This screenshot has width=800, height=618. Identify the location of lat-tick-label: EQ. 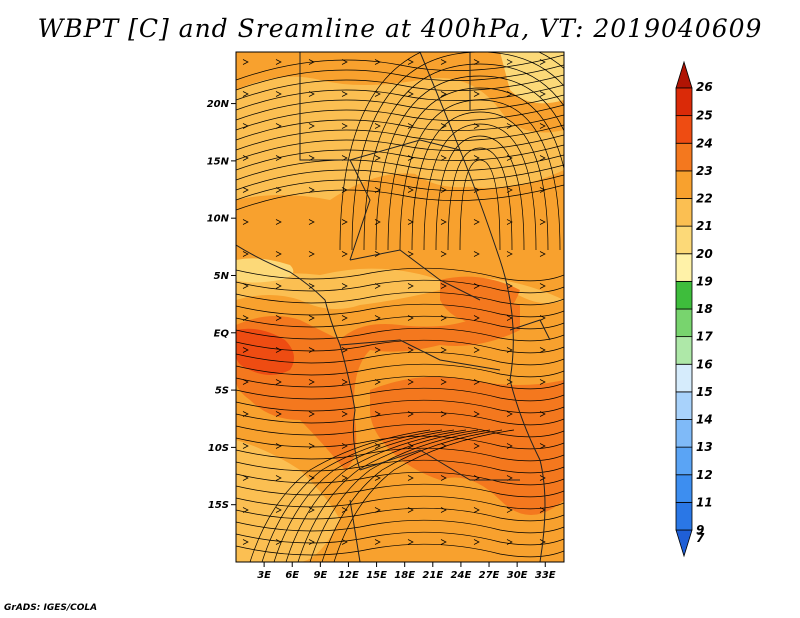
(222, 333).